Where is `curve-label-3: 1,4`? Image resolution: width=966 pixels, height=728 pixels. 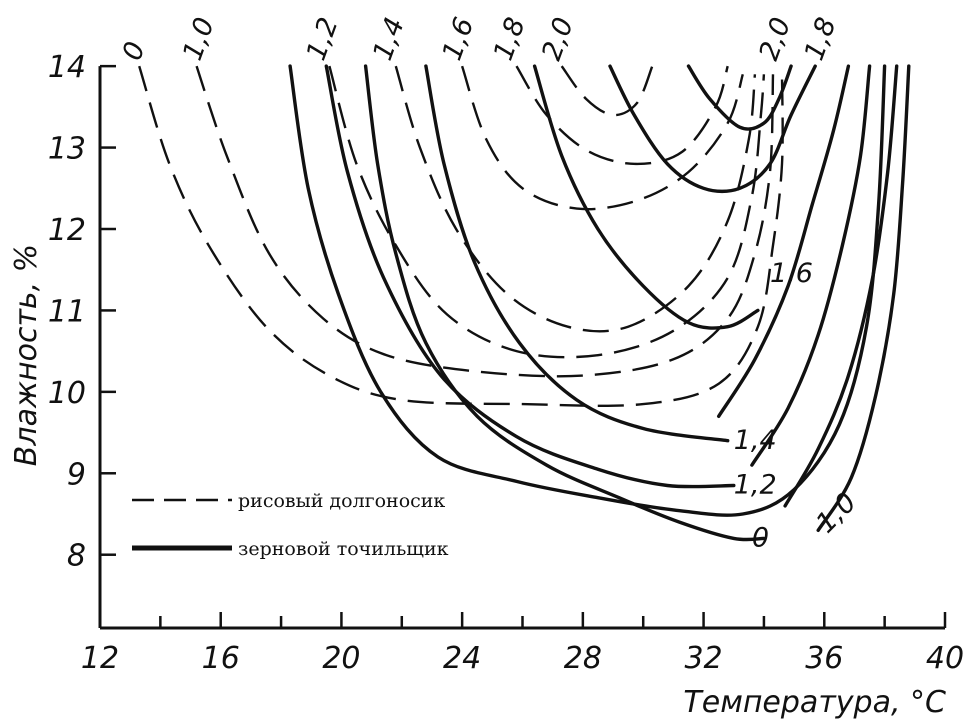 curve-label-3: 1,4 is located at coordinates (389, 39).